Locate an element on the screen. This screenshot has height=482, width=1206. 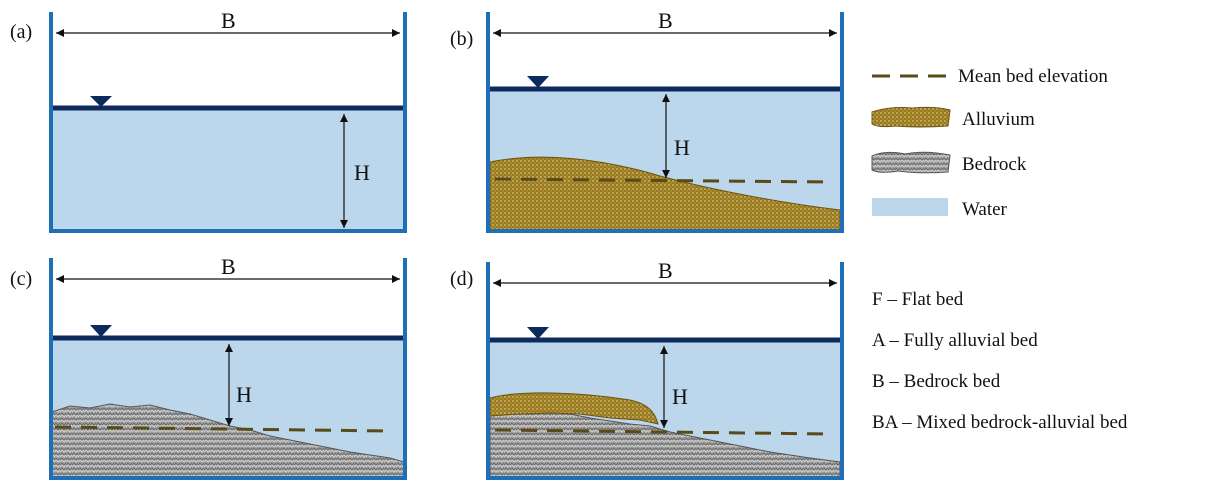
panel-b-label: (b) is located at coordinates (461, 39).